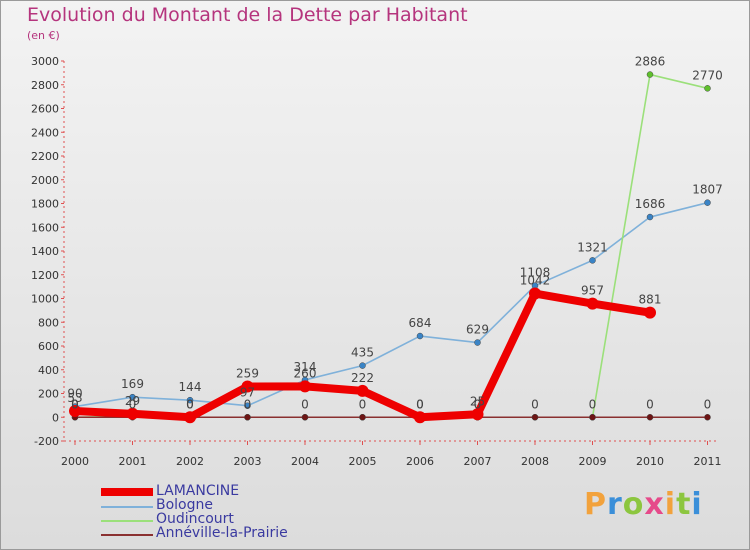 The width and height of the screenshot is (750, 550). I want to click on y-tick-label: 400, so click(48, 370).